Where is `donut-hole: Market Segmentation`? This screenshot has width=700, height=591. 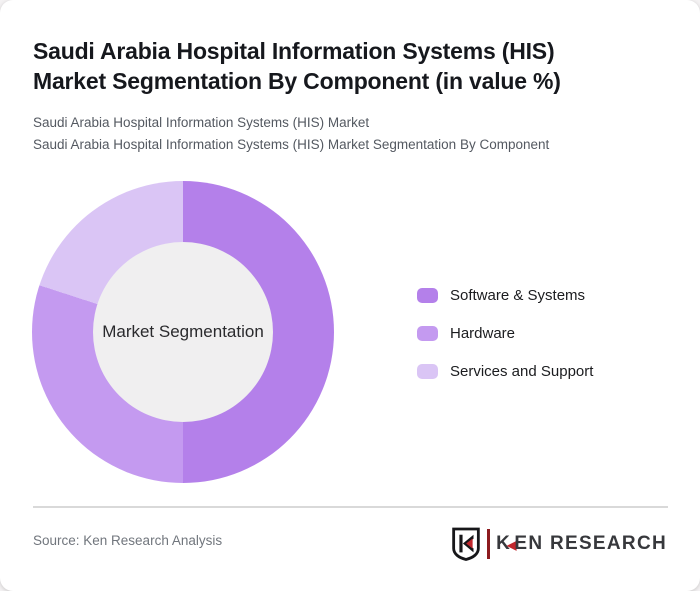
donut-hole: Market Segmentation is located at coordinates (183, 332).